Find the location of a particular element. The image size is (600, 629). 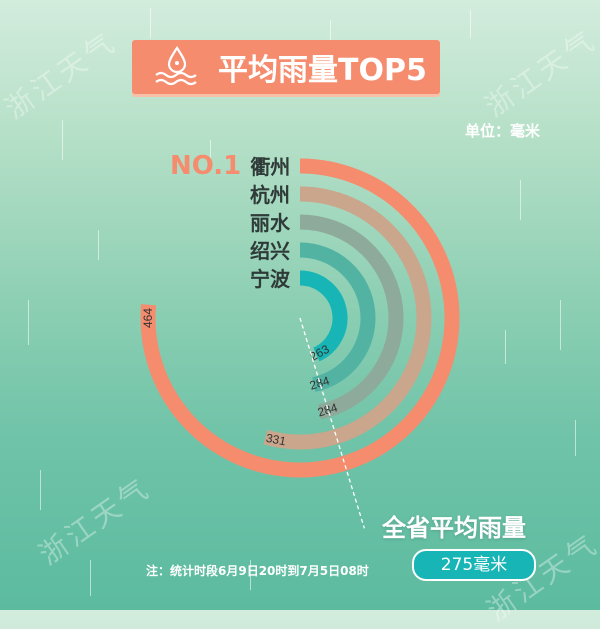

average-rainfall-value: 275毫米 is located at coordinates (474, 565).